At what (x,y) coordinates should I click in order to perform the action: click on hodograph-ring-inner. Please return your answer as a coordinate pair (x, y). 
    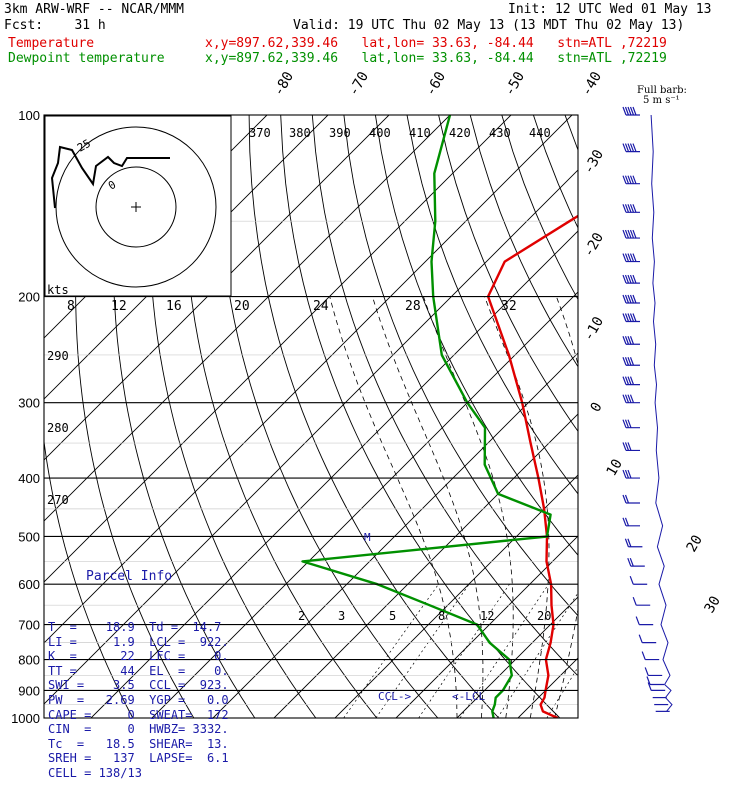
    Looking at the image, I should click on (136, 207).